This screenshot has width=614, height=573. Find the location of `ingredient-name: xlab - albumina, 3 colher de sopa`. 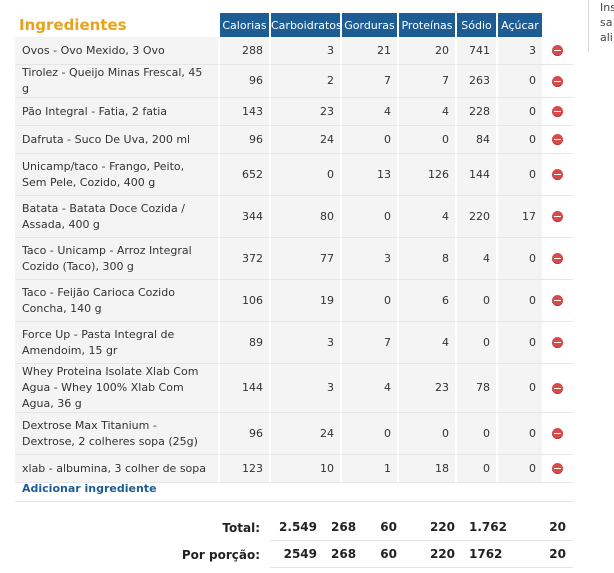

ingredient-name: xlab - albumina, 3 colher de sopa is located at coordinates (116, 469).